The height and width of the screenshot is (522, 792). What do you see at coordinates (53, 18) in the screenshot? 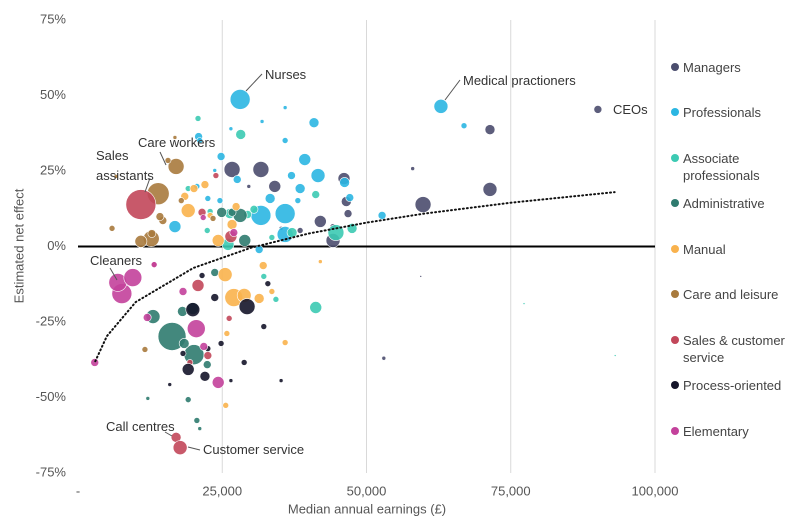
I see `y-tick-label: 75%` at bounding box center [53, 18].